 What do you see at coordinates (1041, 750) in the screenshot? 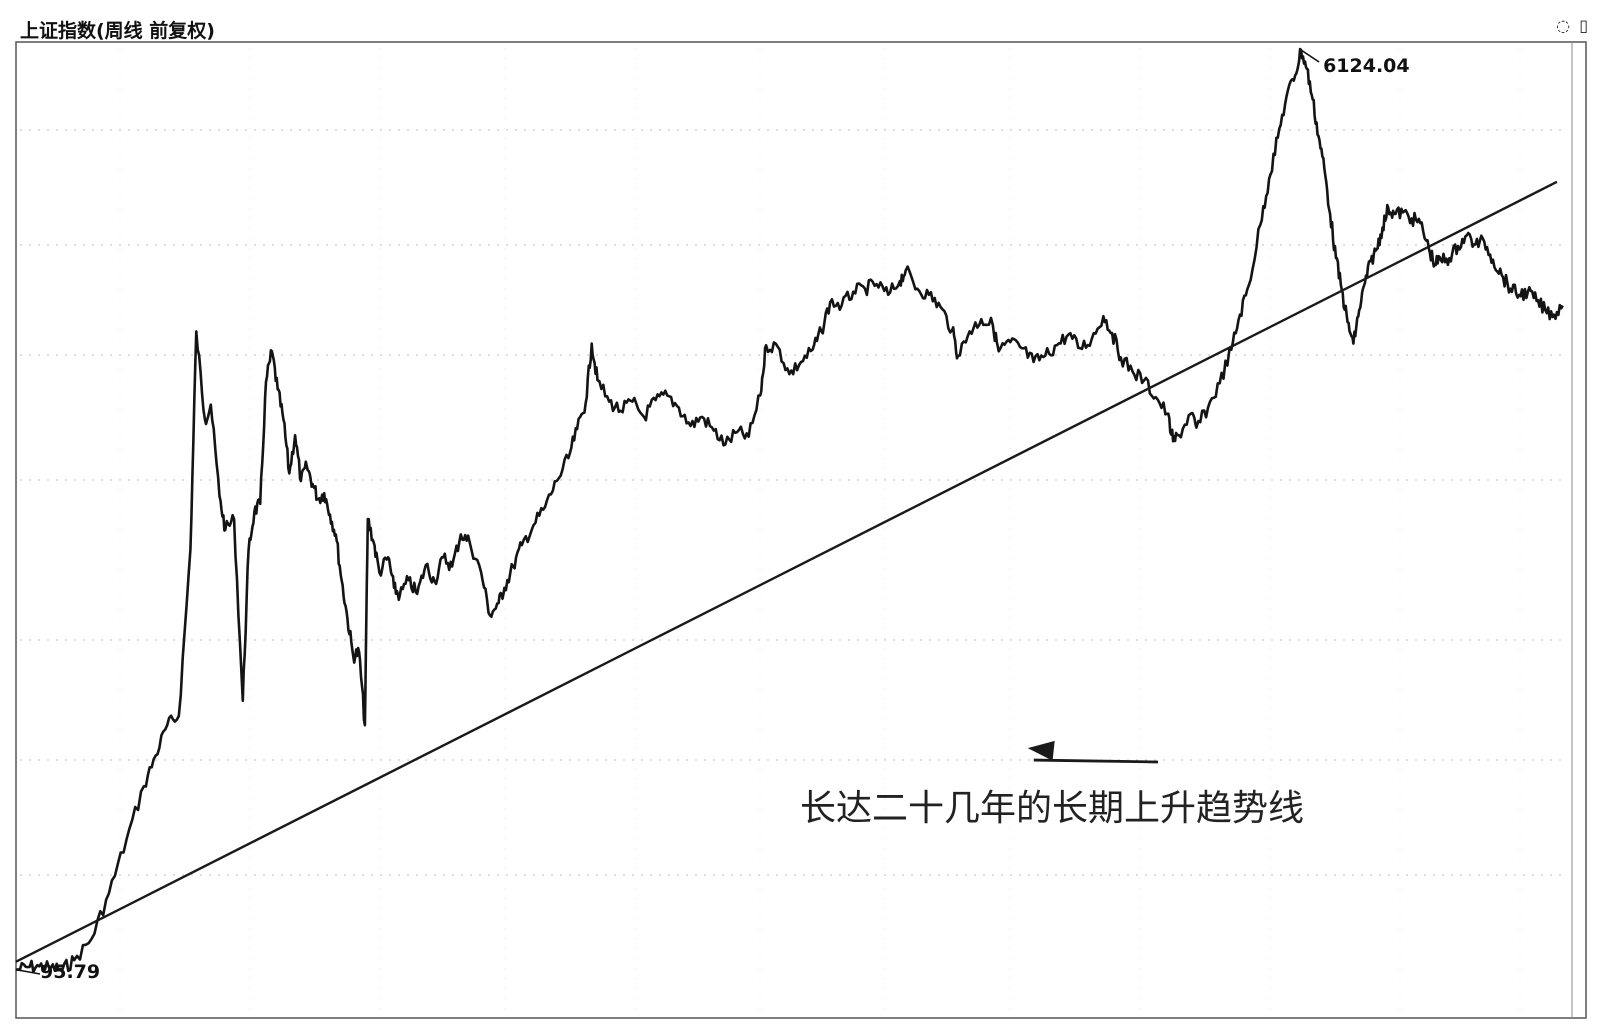
I see `annotation-arrow-head` at bounding box center [1041, 750].